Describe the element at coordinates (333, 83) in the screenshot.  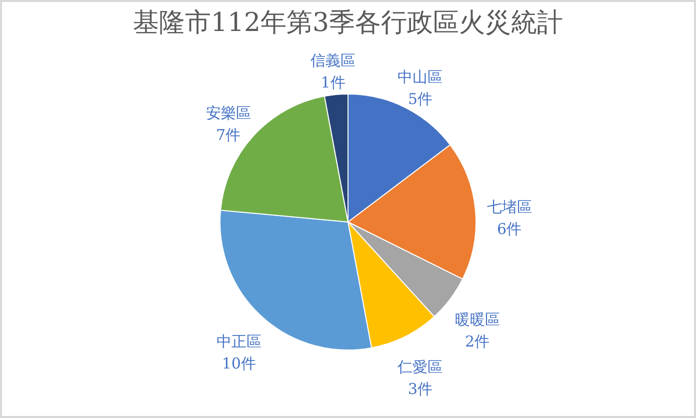
I see `data-label: 1件` at that location.